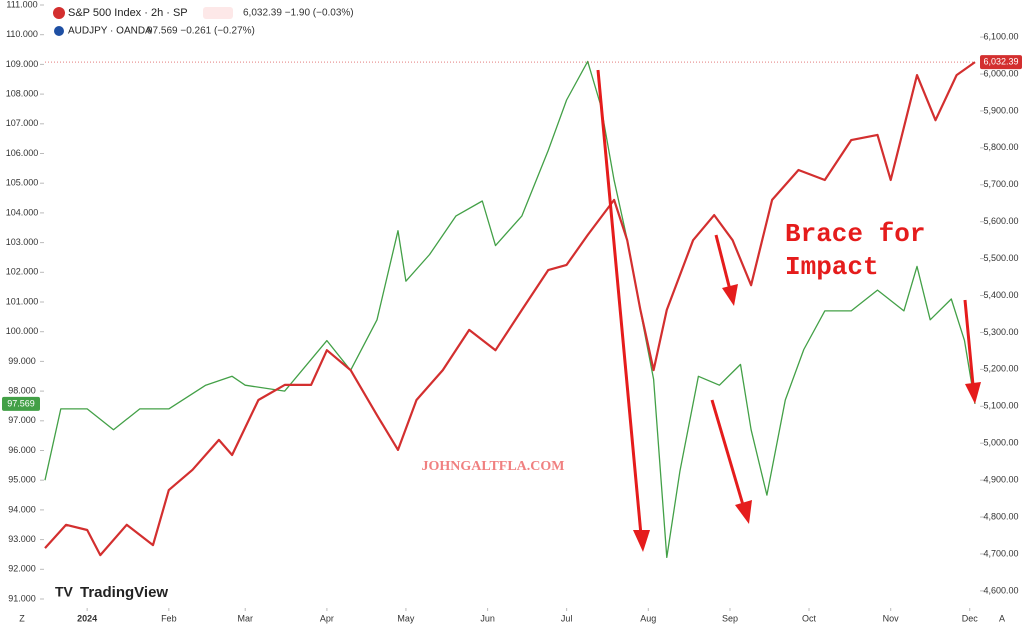 This screenshot has width=1024, height=629. Describe the element at coordinates (487, 618) in the screenshot. I see `x-tick-label: Jun` at that location.